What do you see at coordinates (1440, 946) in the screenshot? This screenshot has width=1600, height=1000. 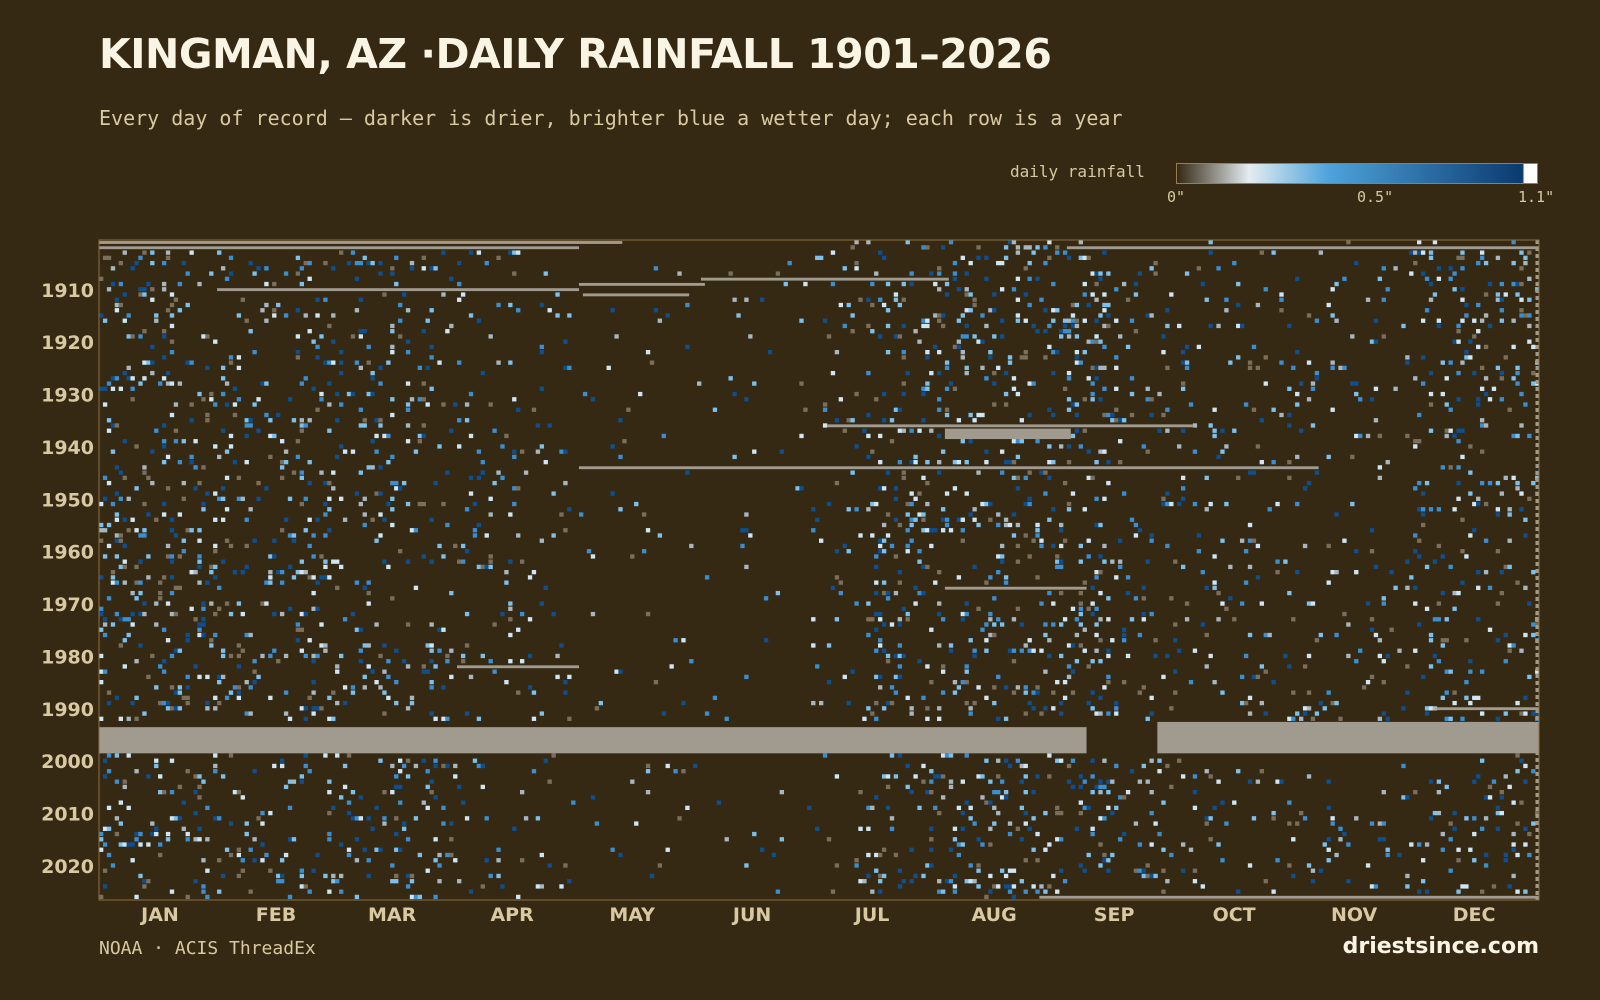 I see `brand-link: driestsince.com` at bounding box center [1440, 946].